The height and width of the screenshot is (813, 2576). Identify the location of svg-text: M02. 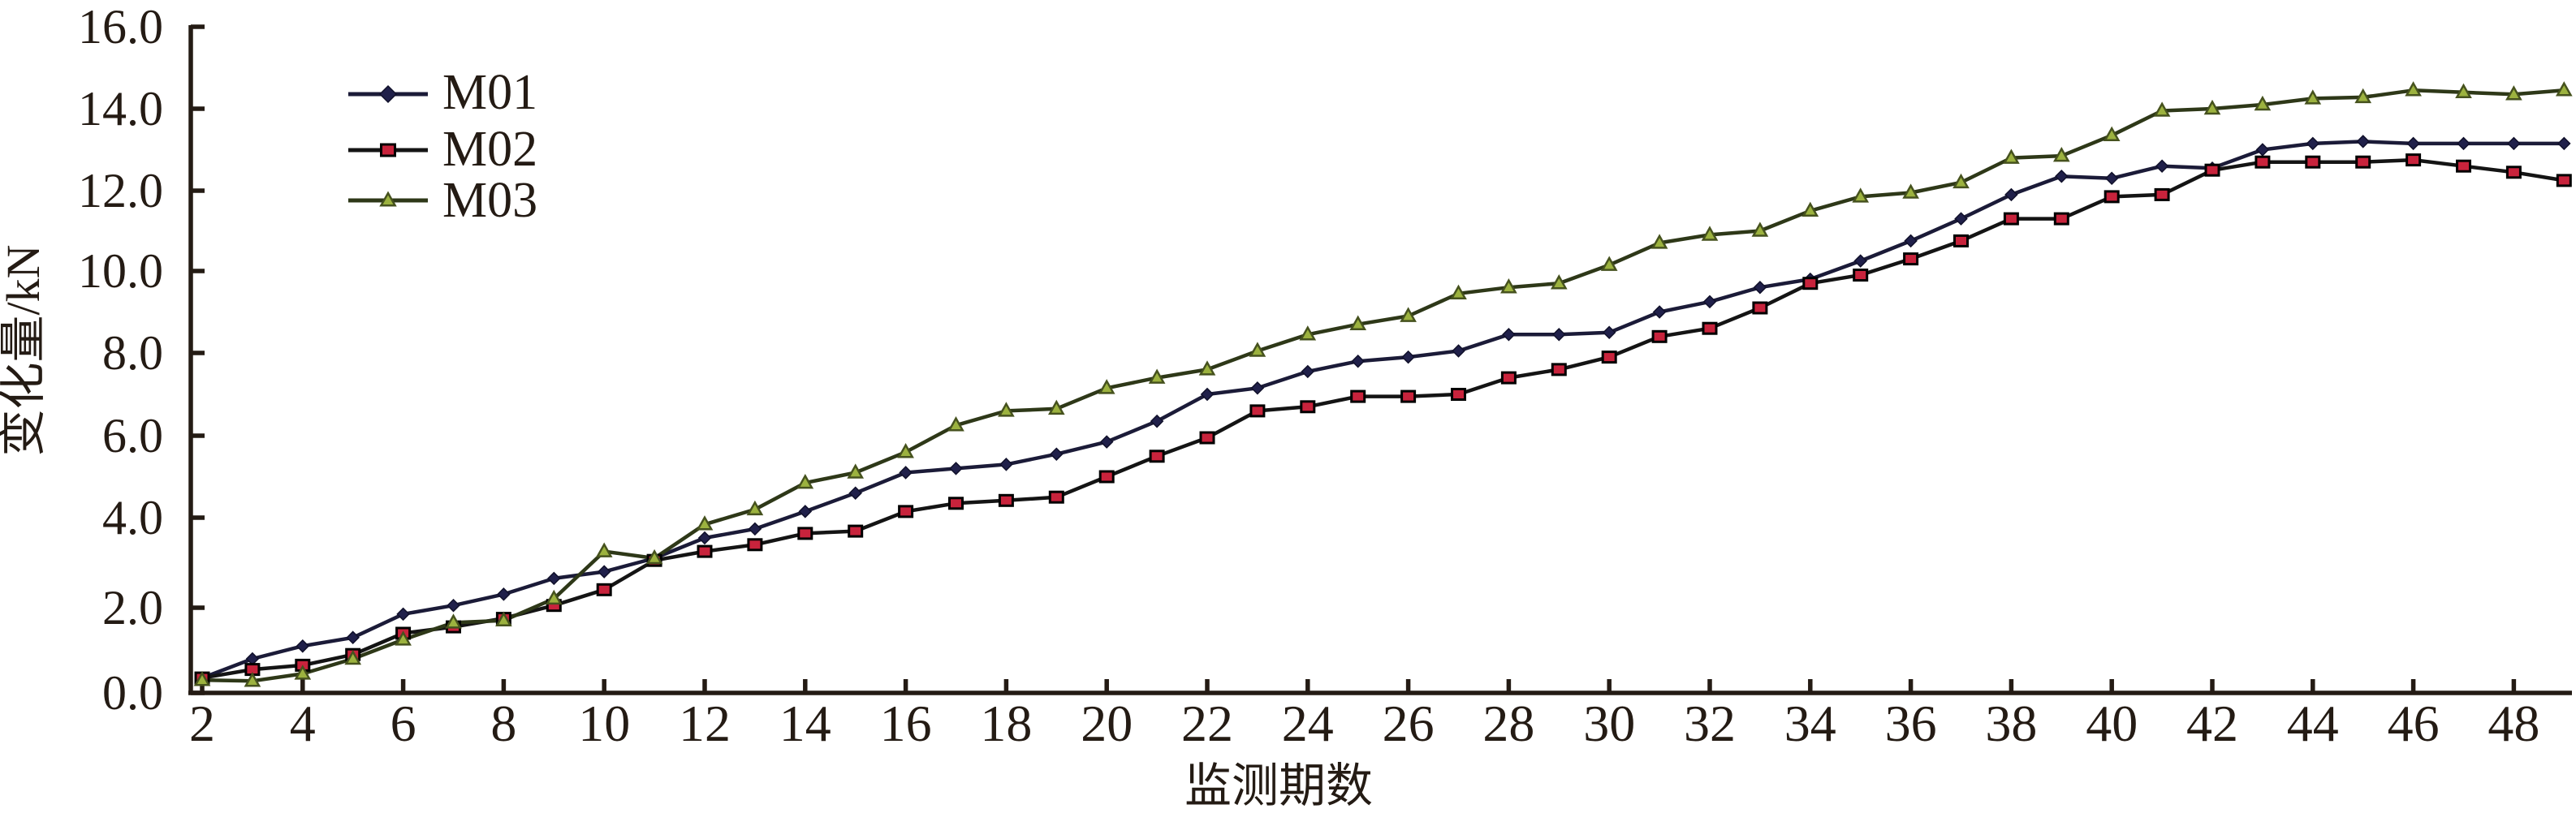
(489, 149).